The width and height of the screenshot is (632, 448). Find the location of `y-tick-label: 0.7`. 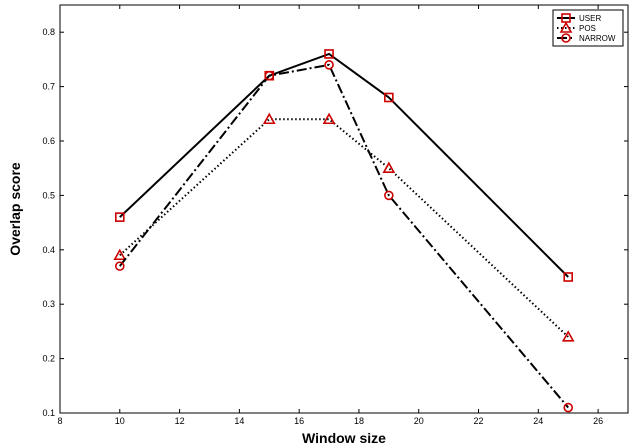

y-tick-label: 0.7 is located at coordinates (48, 87).